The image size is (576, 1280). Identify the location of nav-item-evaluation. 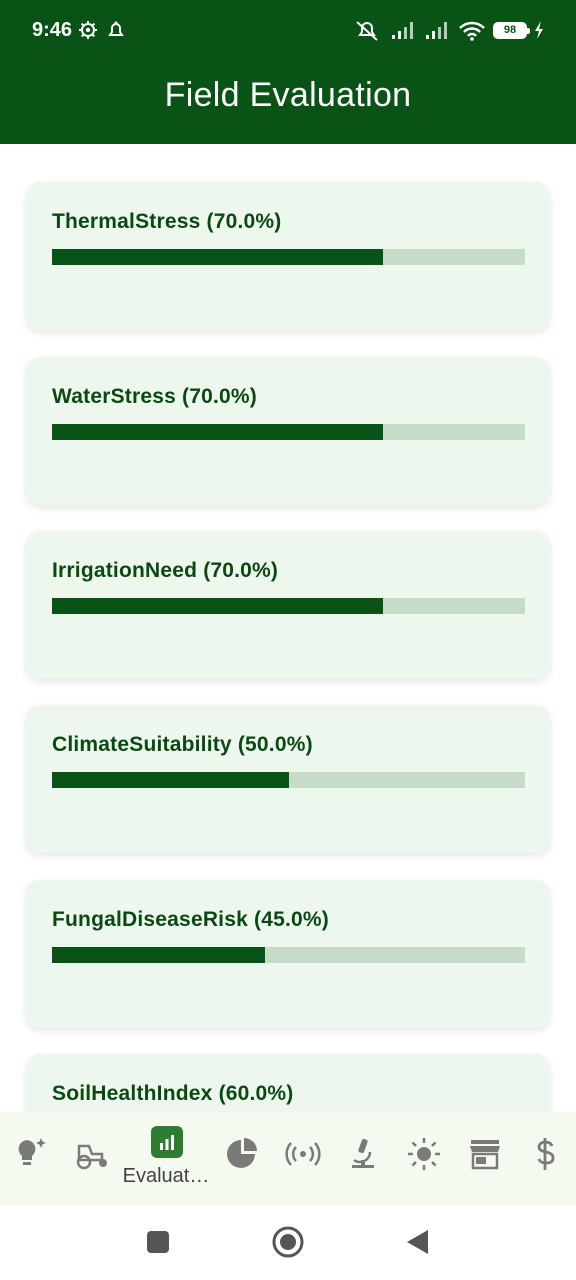
(167, 1158).